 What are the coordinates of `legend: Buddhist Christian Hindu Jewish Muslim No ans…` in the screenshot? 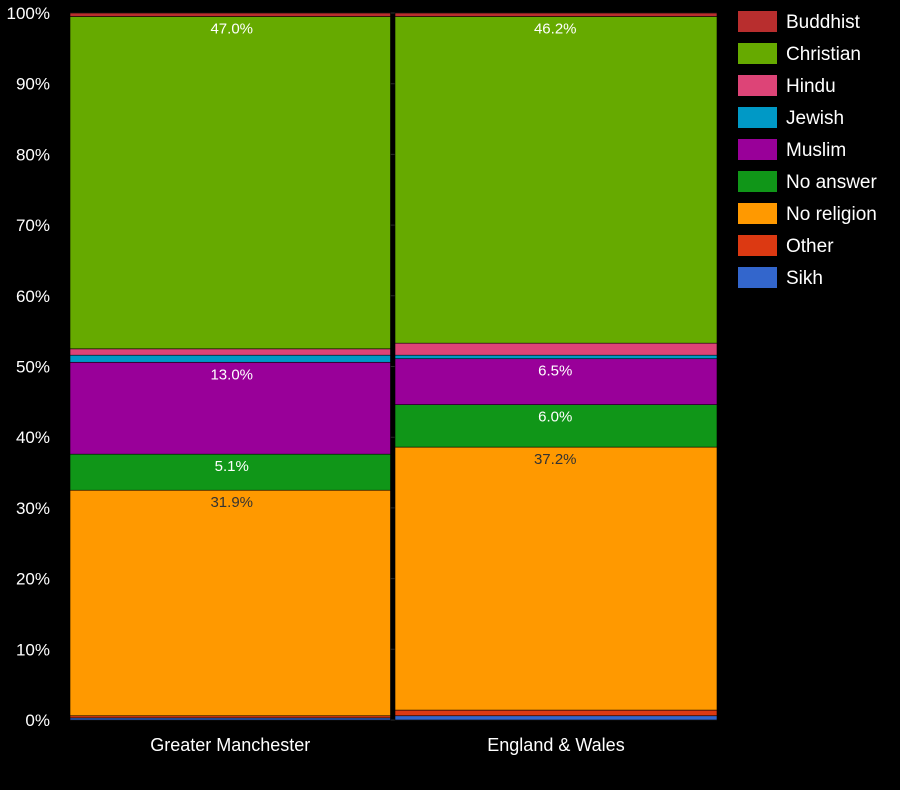 It's located at (807, 150).